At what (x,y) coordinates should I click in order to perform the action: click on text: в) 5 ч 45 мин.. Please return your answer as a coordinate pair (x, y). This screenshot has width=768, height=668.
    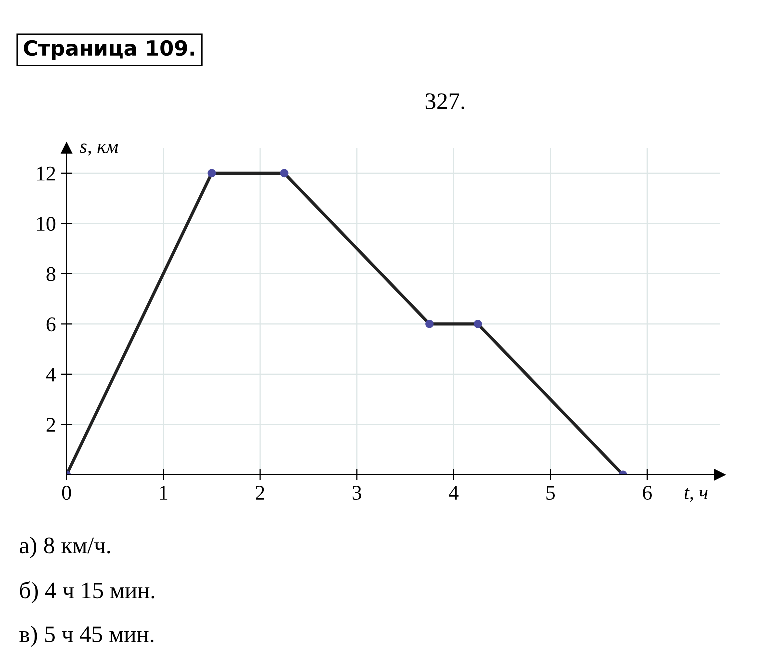
    Looking at the image, I should click on (87, 637).